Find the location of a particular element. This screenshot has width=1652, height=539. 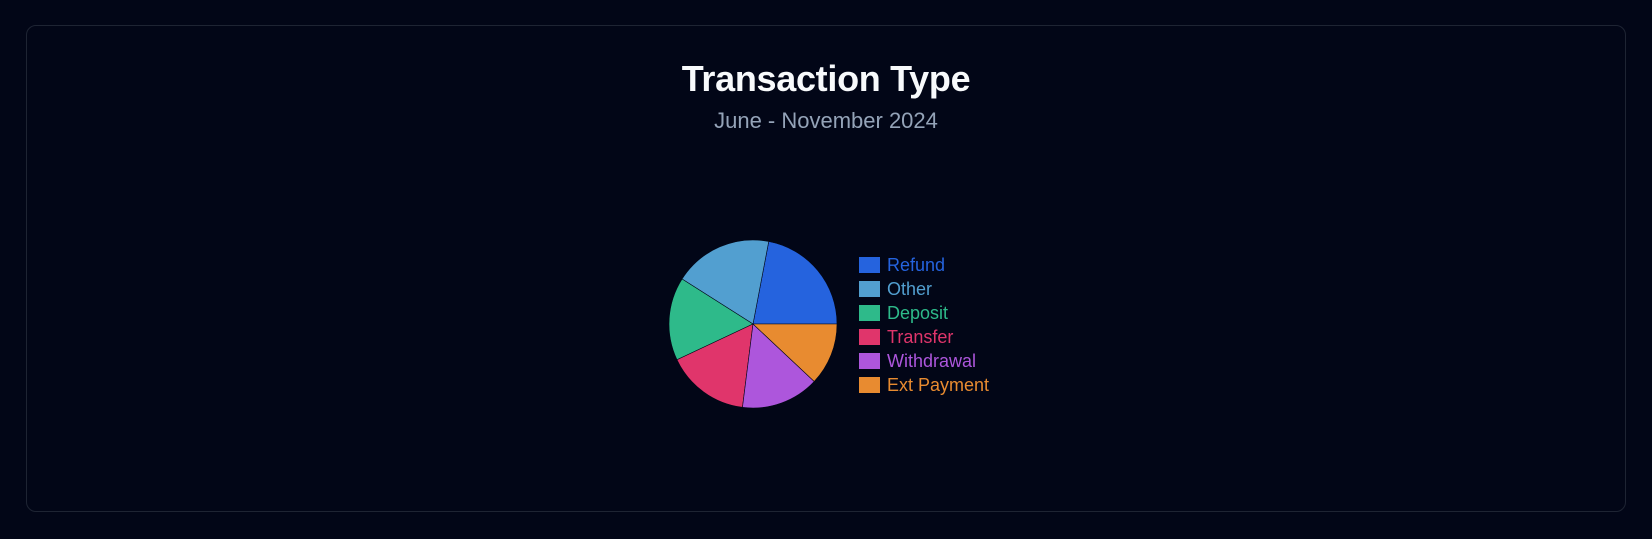

legend-label: Deposit is located at coordinates (918, 313).